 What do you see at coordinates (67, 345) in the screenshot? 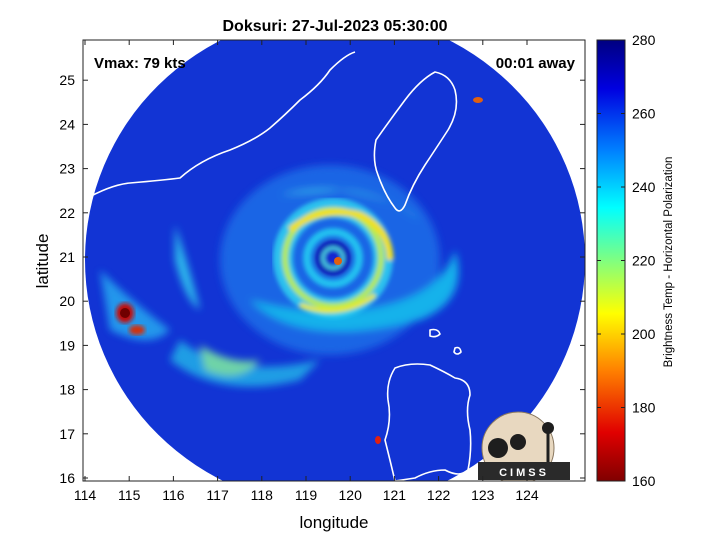
I see `y-tick-label: 19` at bounding box center [67, 345].